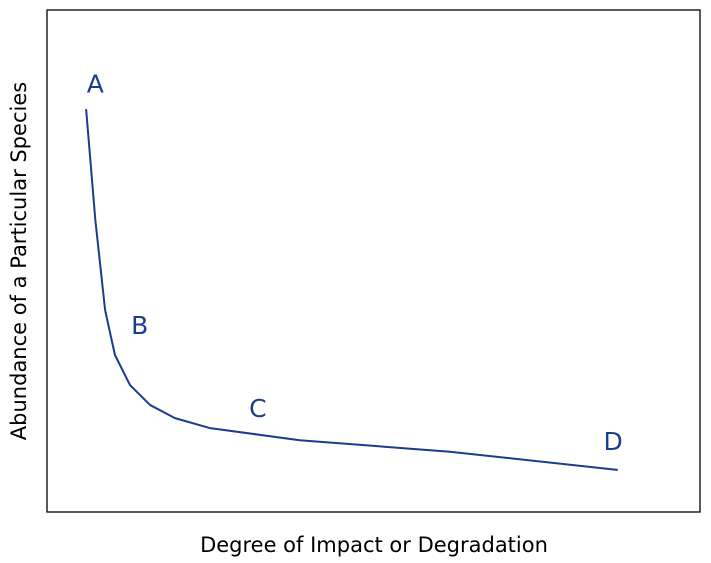 The height and width of the screenshot is (563, 711). Describe the element at coordinates (613, 441) in the screenshot. I see `point-label: D` at that location.